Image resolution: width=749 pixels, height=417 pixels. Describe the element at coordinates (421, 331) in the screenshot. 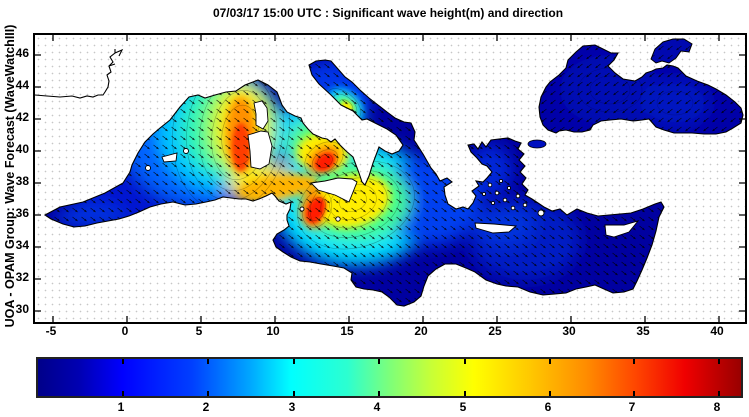

I see `x-tick-label: 20` at that location.